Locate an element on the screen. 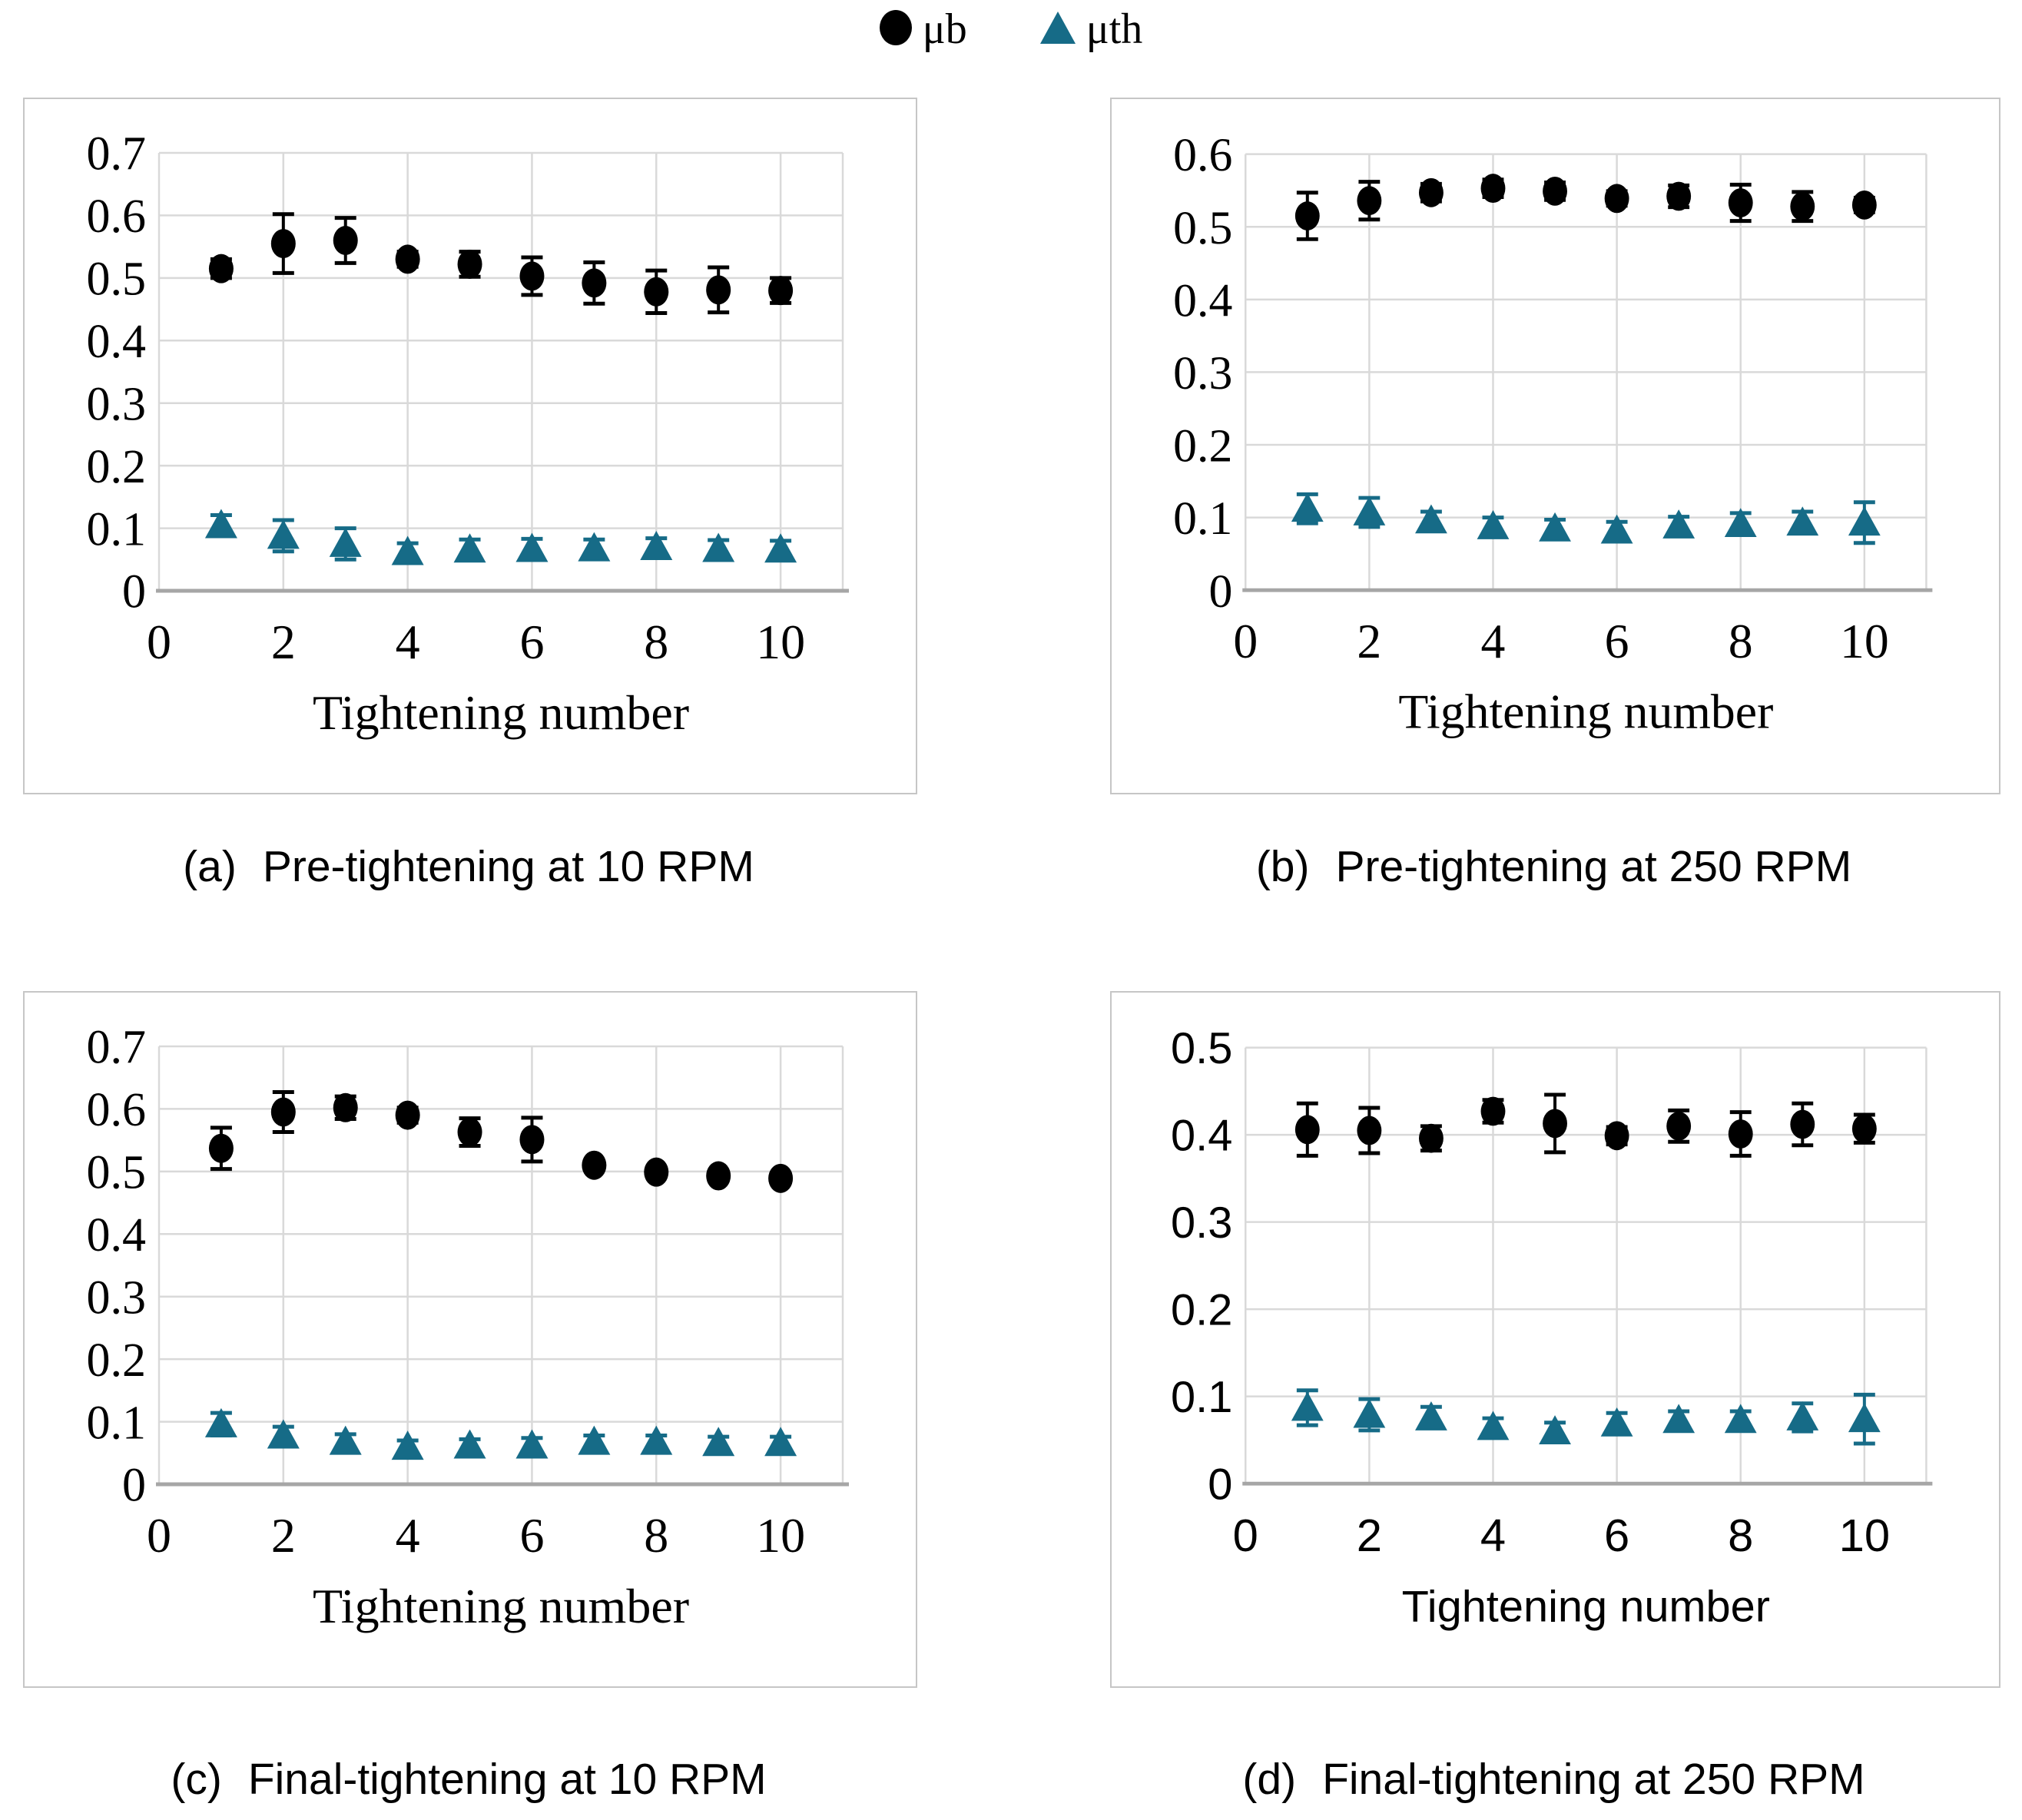 The image size is (2022, 1820). caption-c: (c) Final-tightening at 10 RPM is located at coordinates (468, 1779).